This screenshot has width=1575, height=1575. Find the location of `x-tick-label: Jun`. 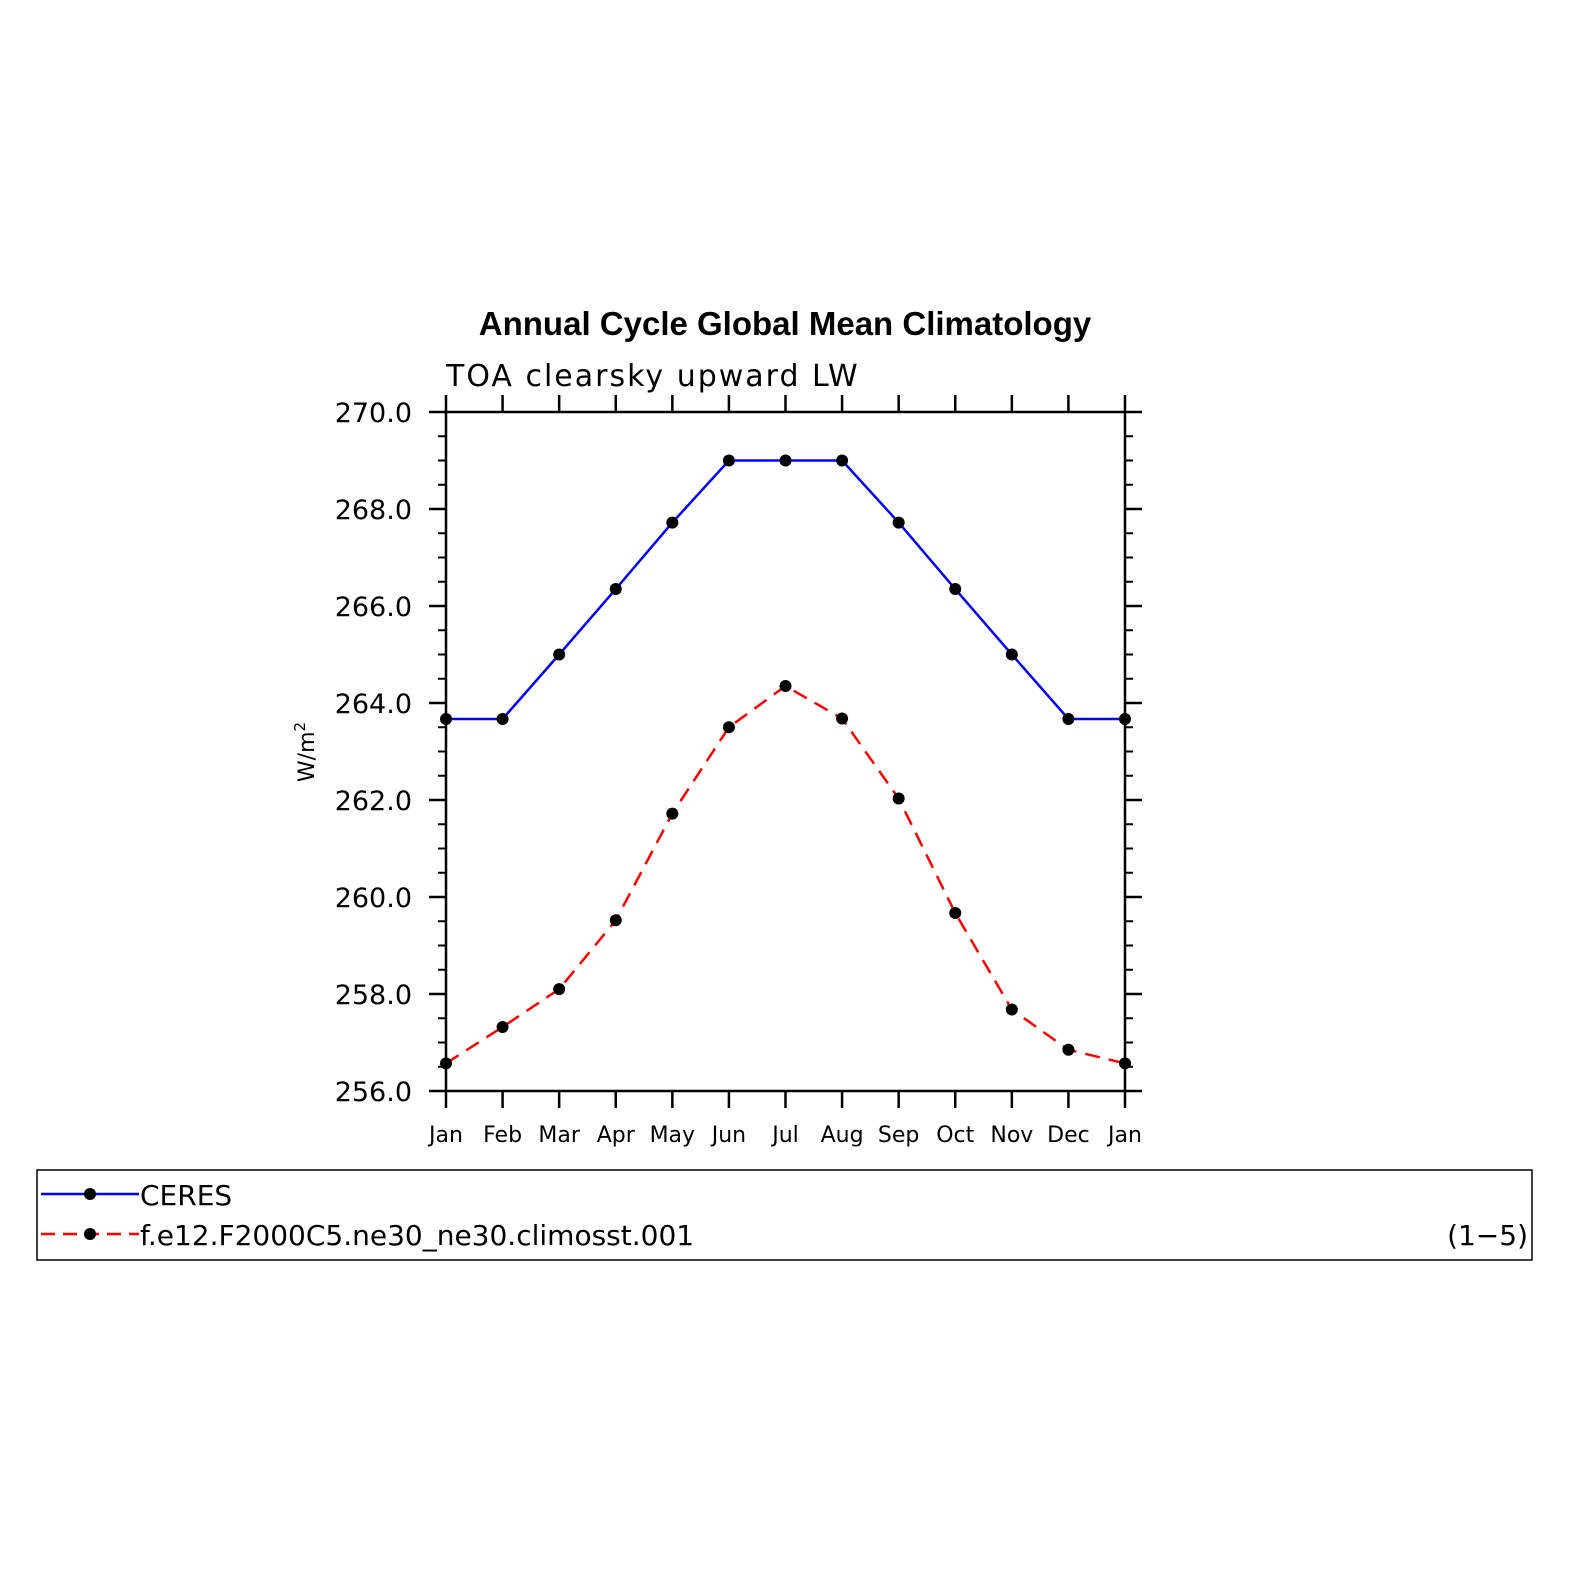

x-tick-label: Jun is located at coordinates (728, 1135).